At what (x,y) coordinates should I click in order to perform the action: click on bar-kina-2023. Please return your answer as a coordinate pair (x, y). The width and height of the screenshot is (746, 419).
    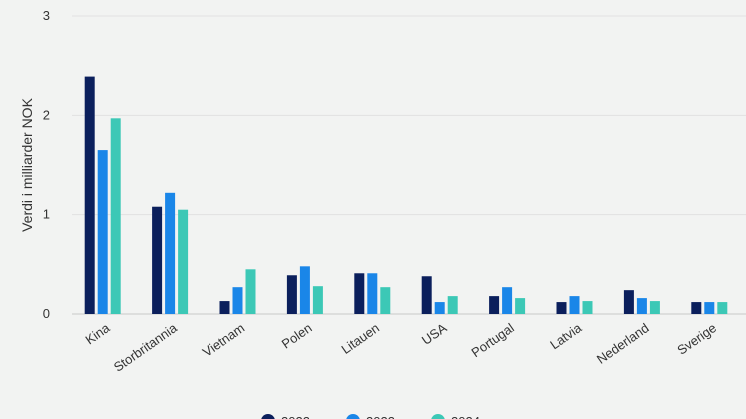
    Looking at the image, I should click on (102, 232).